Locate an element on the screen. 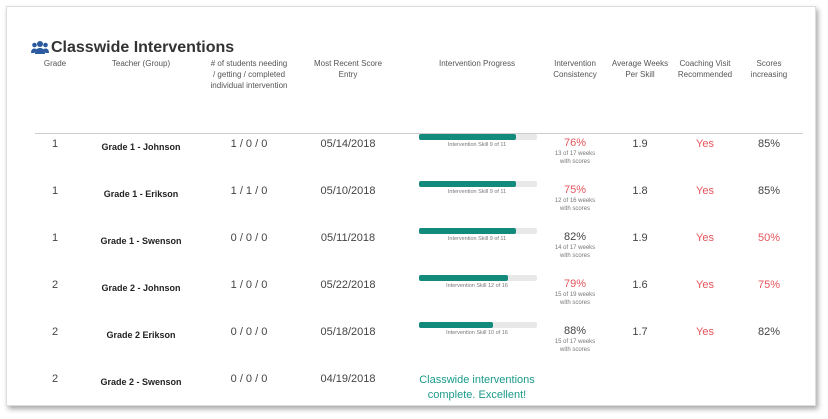 This screenshot has height=419, width=828. date: 05/14/2018 is located at coordinates (348, 144).